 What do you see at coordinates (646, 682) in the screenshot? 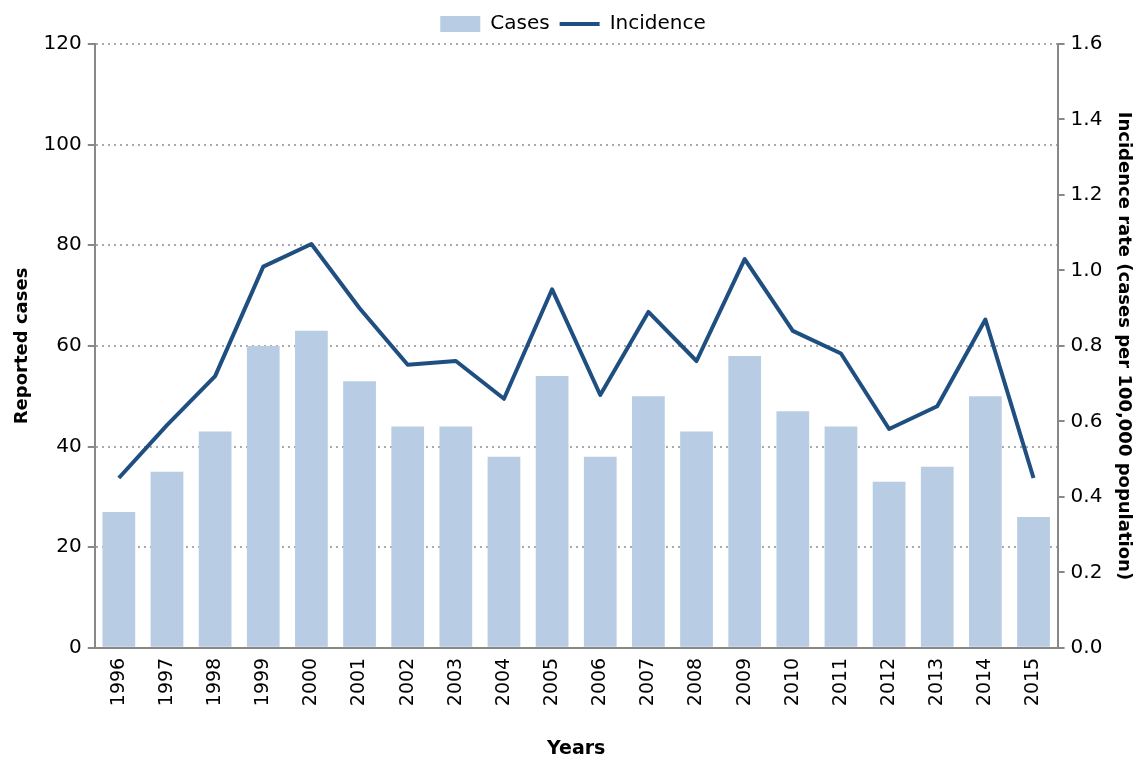
I see `x-tick-label: 2007` at bounding box center [646, 682].